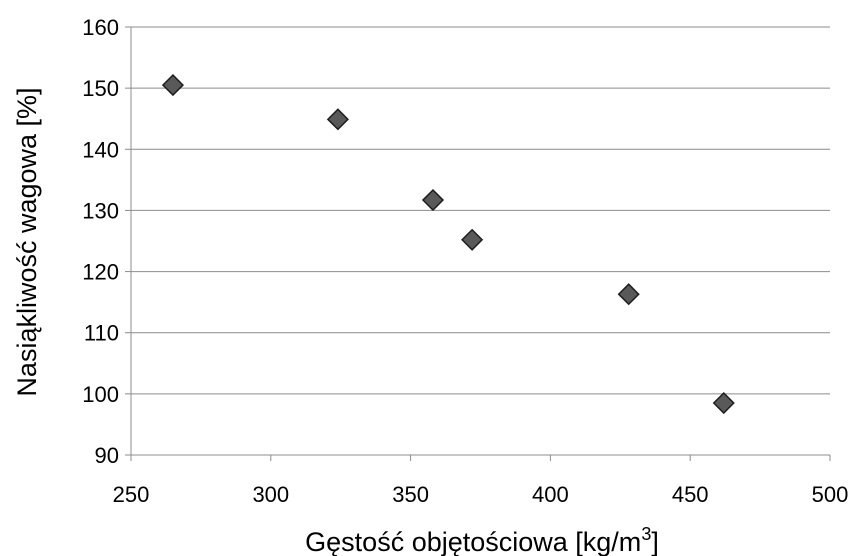  Describe the element at coordinates (830, 494) in the screenshot. I see `x-tick-label-500: 500` at that location.